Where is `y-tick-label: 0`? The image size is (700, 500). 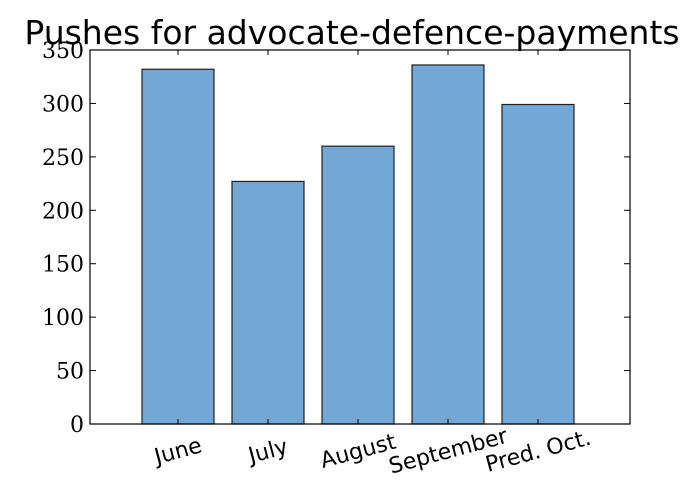 y-tick-label: 0 is located at coordinates (77, 425).